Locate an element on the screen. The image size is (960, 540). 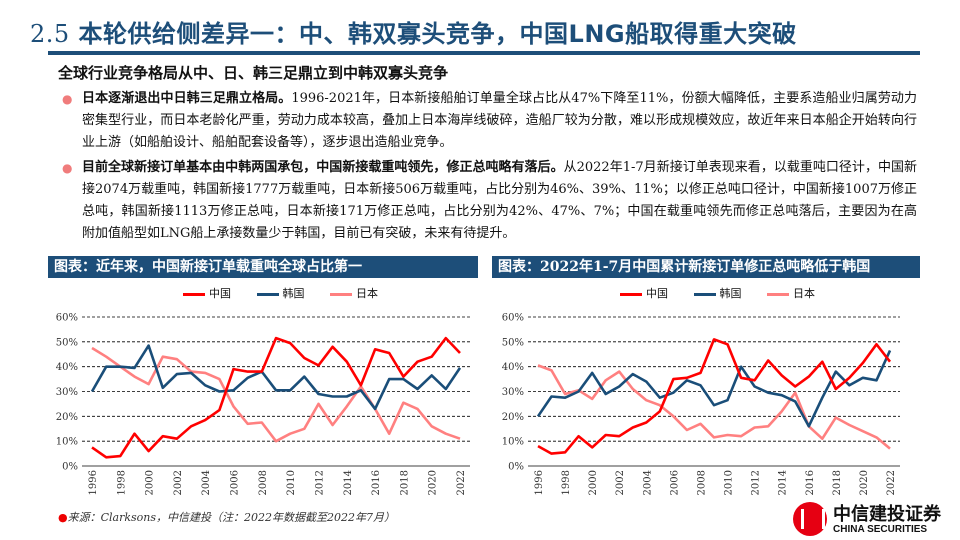
logo-mark-icon is located at coordinates (810, 519).